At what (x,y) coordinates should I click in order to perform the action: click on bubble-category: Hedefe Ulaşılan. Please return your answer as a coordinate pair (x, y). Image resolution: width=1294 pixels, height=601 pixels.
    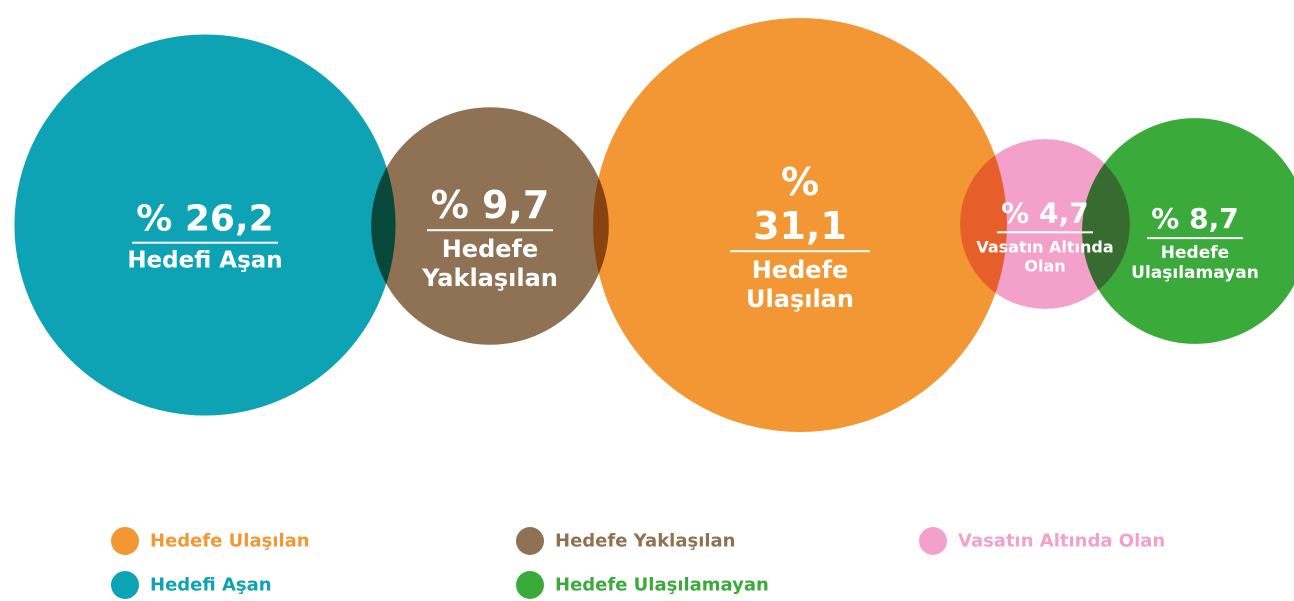
    Looking at the image, I should click on (800, 284).